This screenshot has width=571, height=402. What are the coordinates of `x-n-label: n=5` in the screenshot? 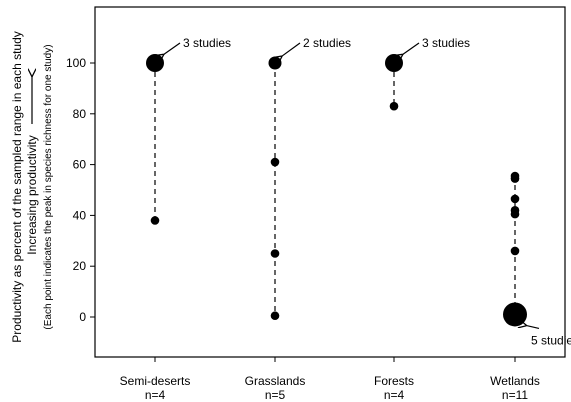 It's located at (275, 395).